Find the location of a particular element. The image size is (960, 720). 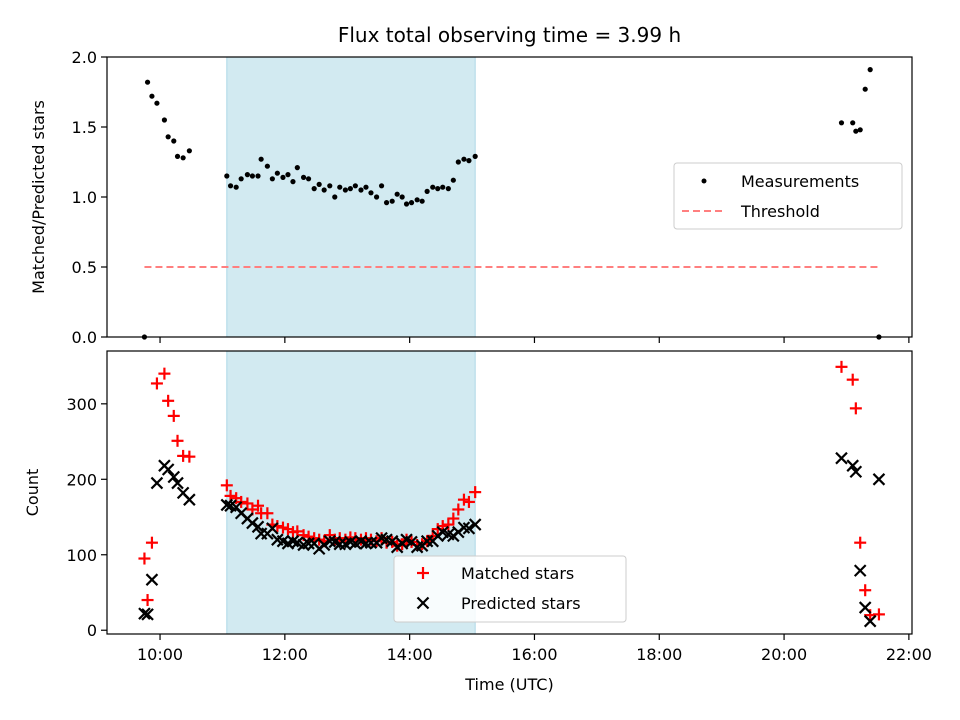

count-legend: Matched stars Predicted stars is located at coordinates (510, 589).